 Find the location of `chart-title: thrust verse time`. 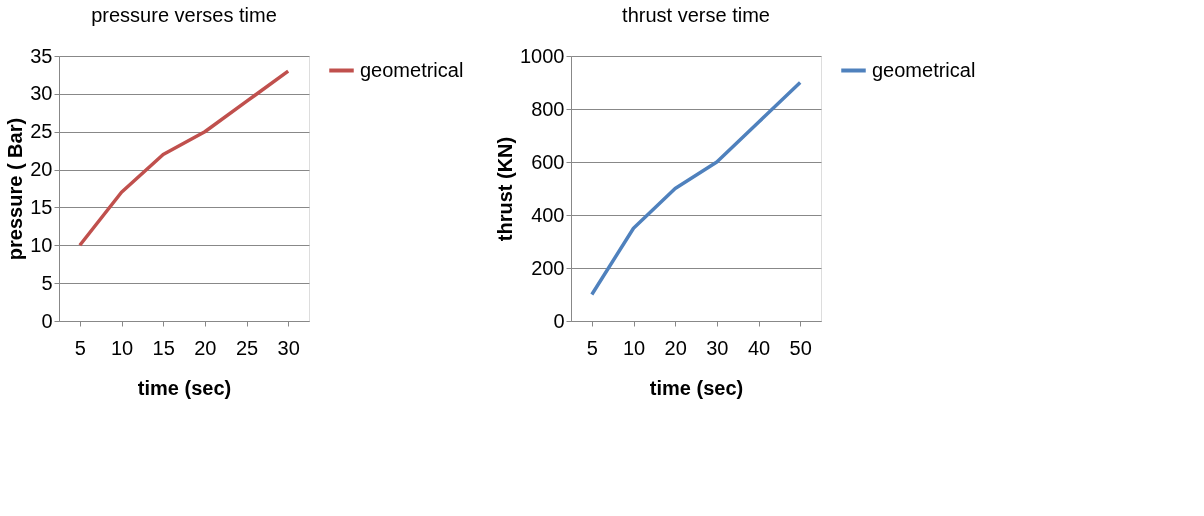

chart-title: thrust verse time is located at coordinates (696, 15).